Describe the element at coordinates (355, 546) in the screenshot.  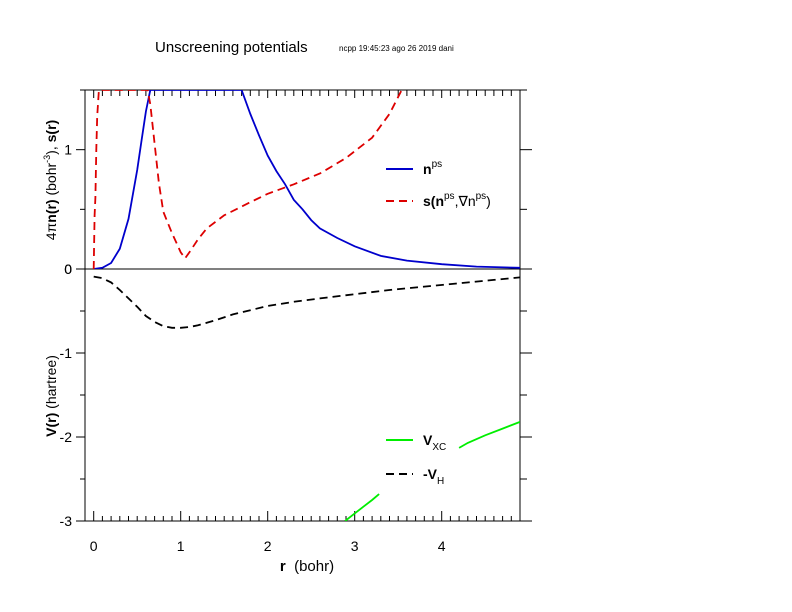
I see `x-tick-label: 3` at that location.